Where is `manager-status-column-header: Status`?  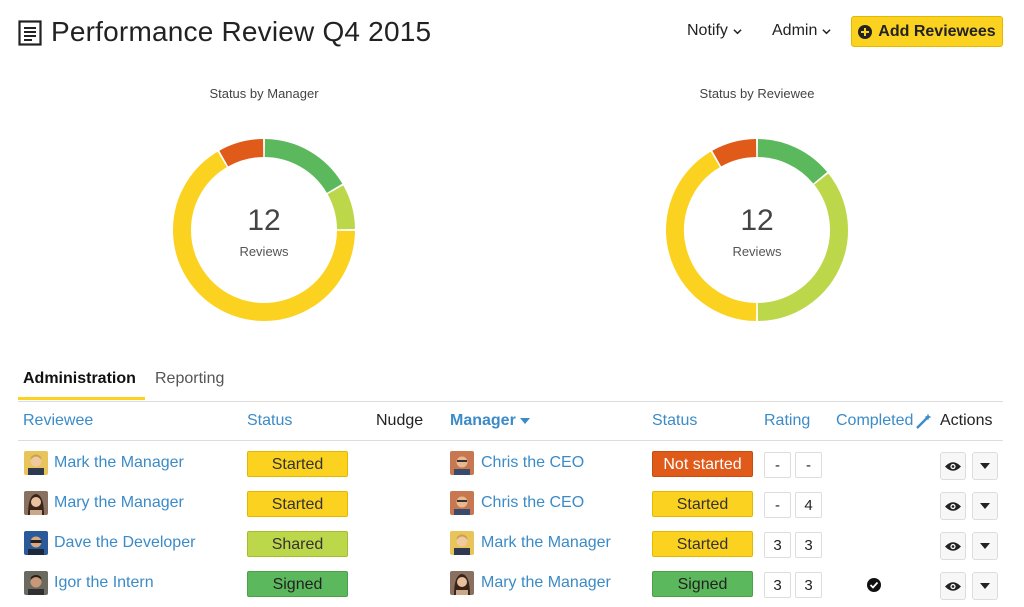
manager-status-column-header: Status is located at coordinates (675, 420).